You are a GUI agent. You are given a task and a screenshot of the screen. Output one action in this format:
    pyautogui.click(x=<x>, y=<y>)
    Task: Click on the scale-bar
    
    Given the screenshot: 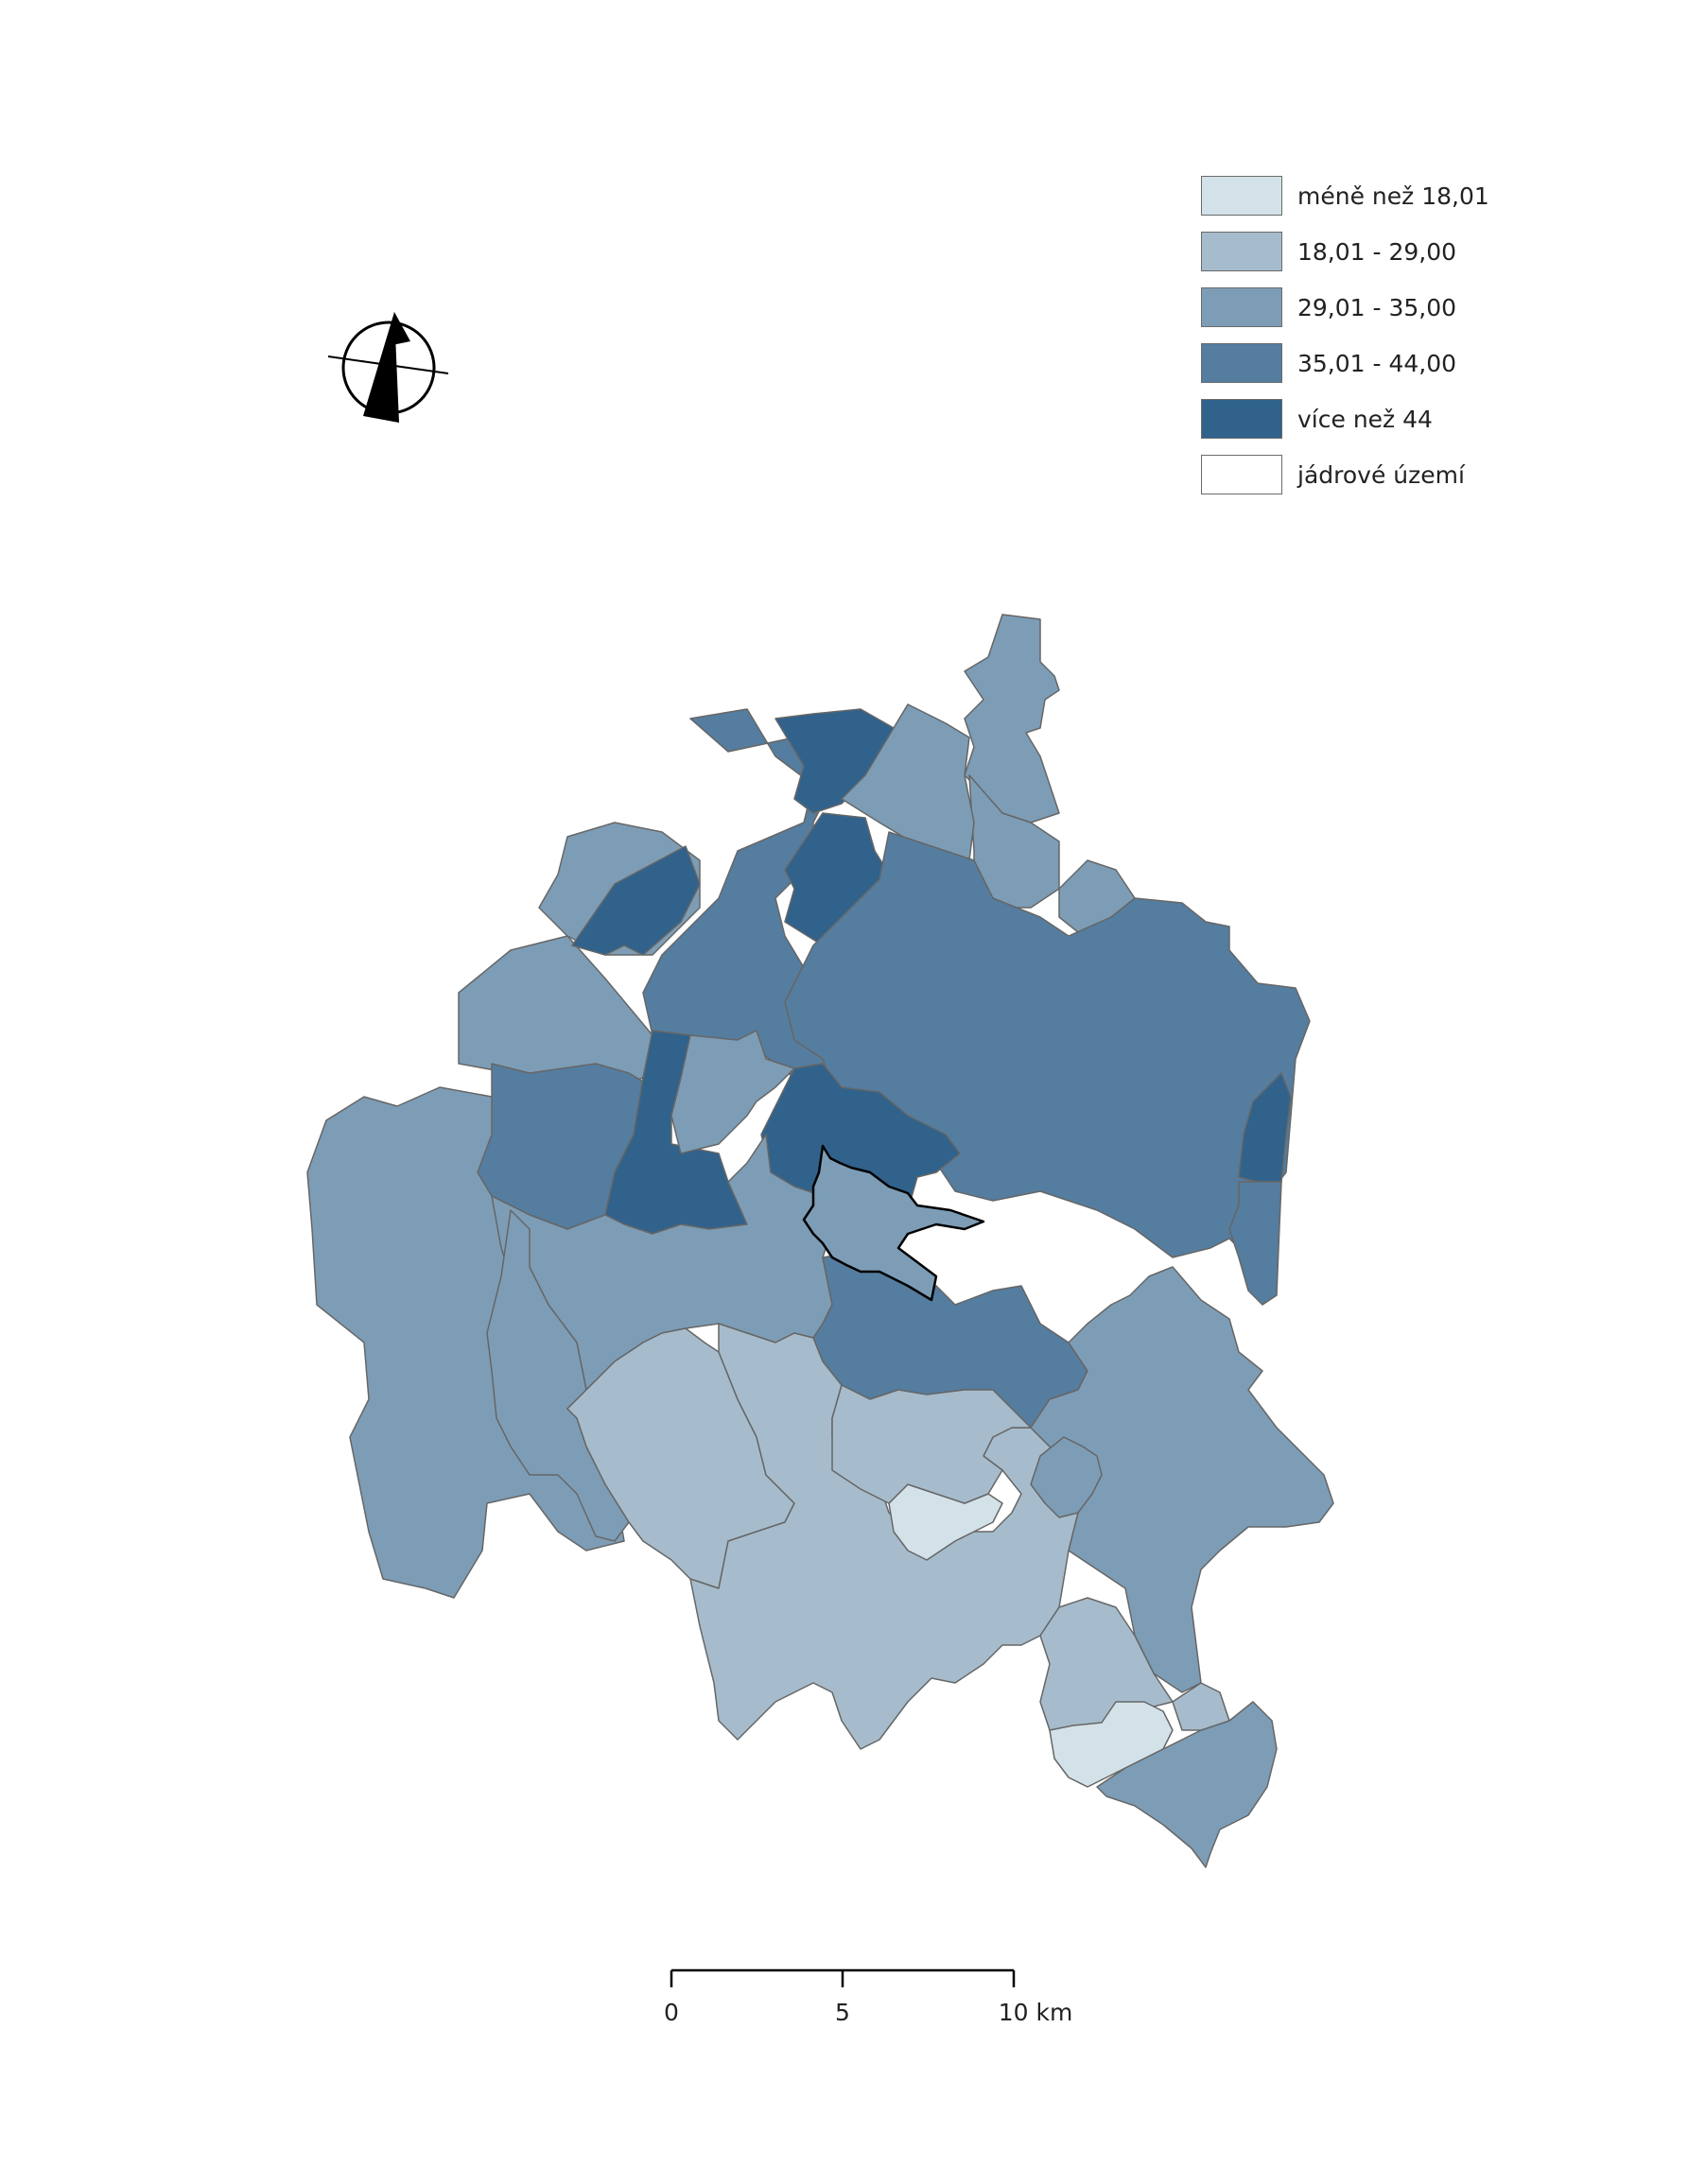 What is the action you would take?
    pyautogui.click(x=843, y=1977)
    